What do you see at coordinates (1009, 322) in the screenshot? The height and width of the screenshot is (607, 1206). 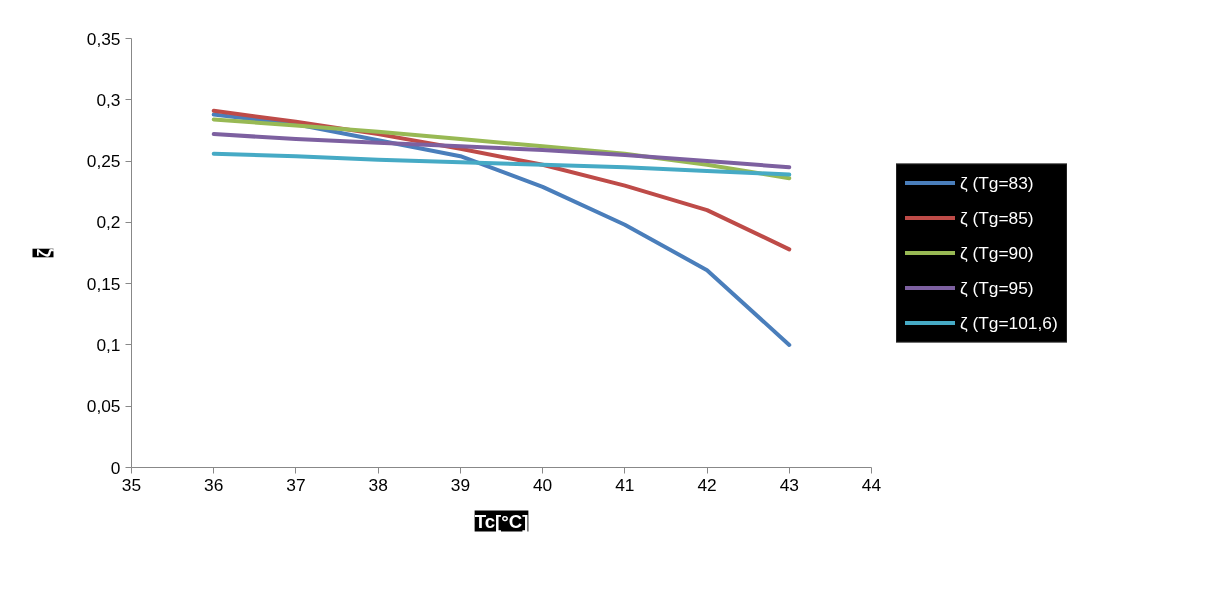 I see `legend-label: ζ (Tg=101,6)` at bounding box center [1009, 322].